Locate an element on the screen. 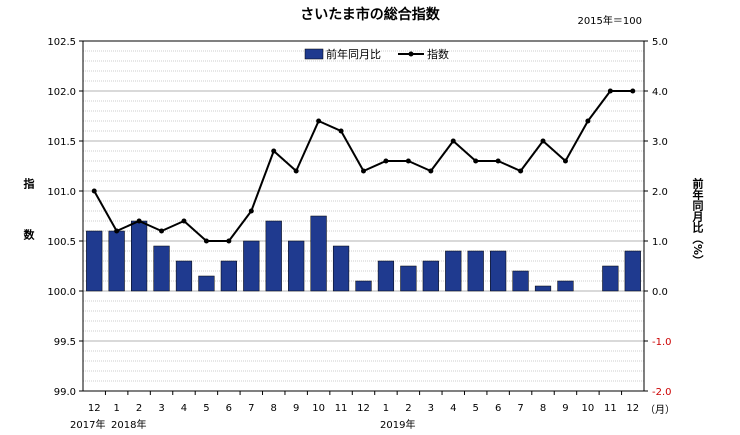  left-tick-label: 99.5 is located at coordinates (65, 342).